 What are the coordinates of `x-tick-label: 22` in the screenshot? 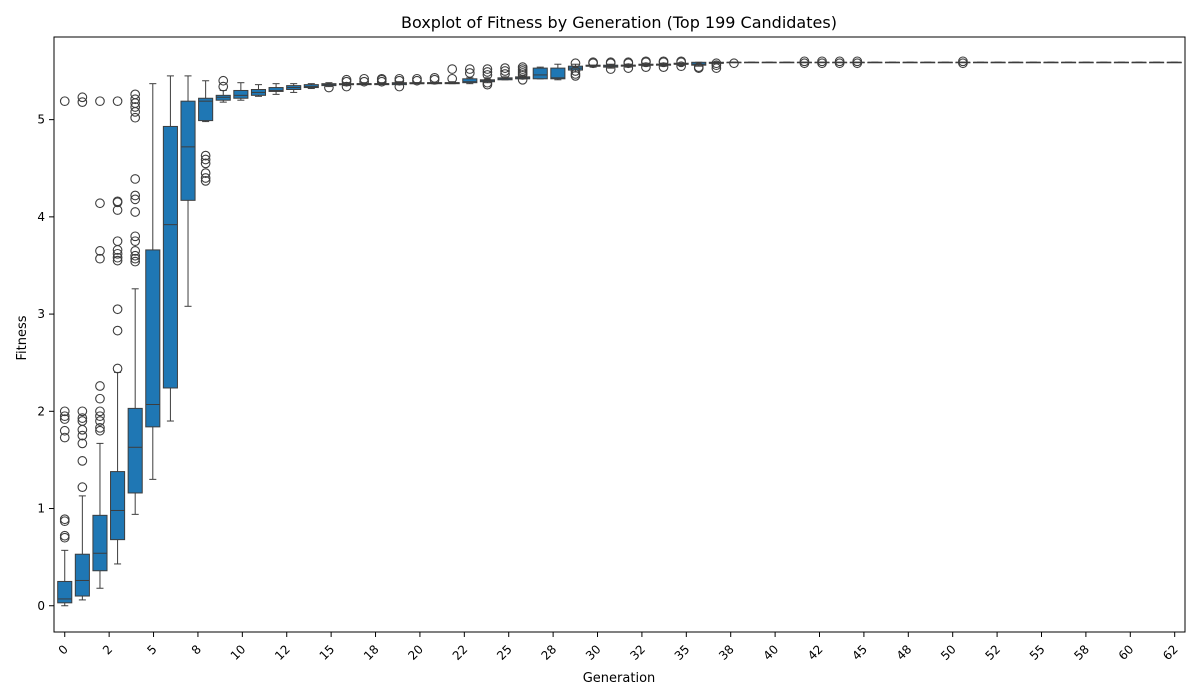 It's located at (460, 652).